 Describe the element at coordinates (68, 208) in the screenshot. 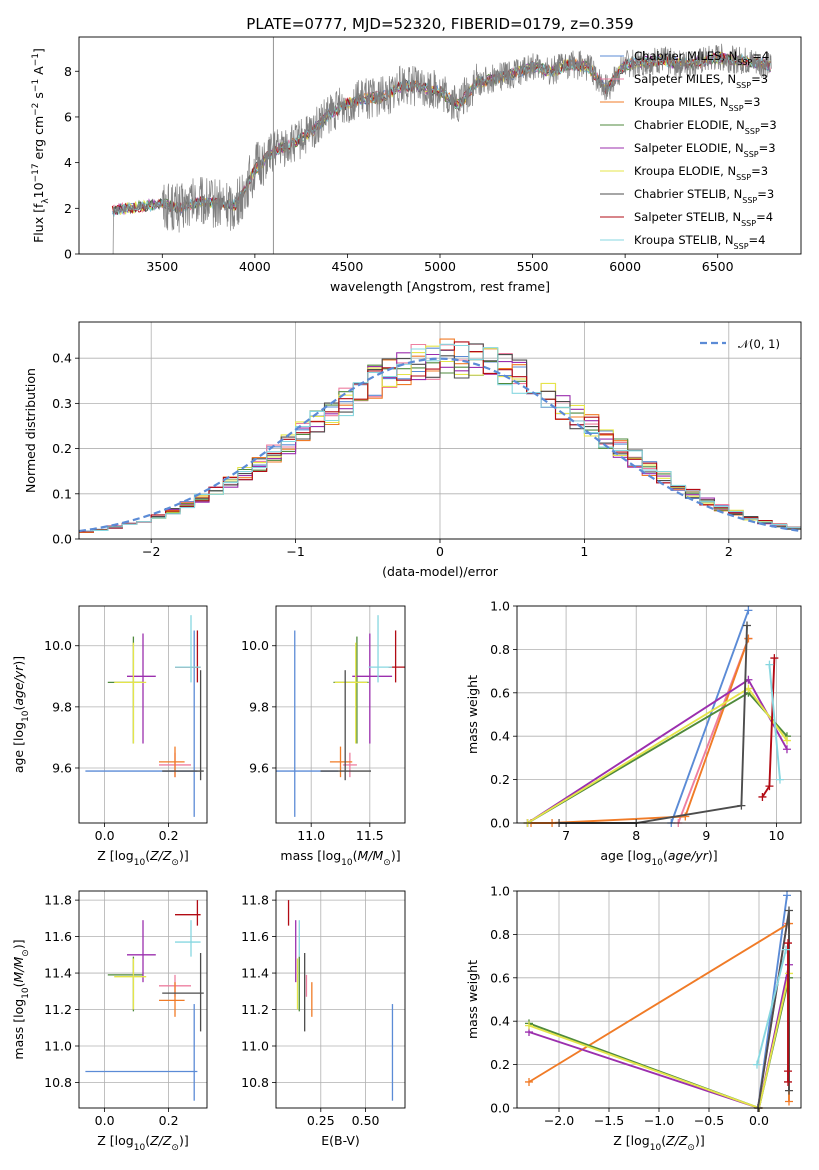

I see `y-tick-label: 2` at that location.